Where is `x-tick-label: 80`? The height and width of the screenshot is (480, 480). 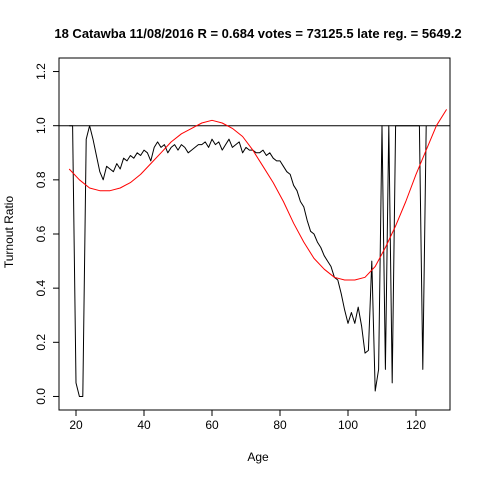
x-tick-label: 80 is located at coordinates (280, 425).